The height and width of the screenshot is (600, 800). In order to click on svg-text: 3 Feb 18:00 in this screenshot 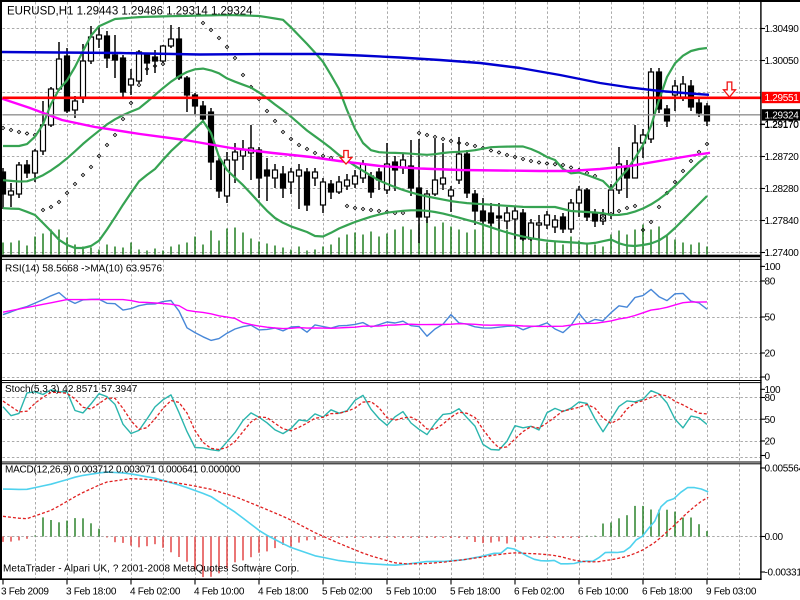, I will do `click(91, 592)`.